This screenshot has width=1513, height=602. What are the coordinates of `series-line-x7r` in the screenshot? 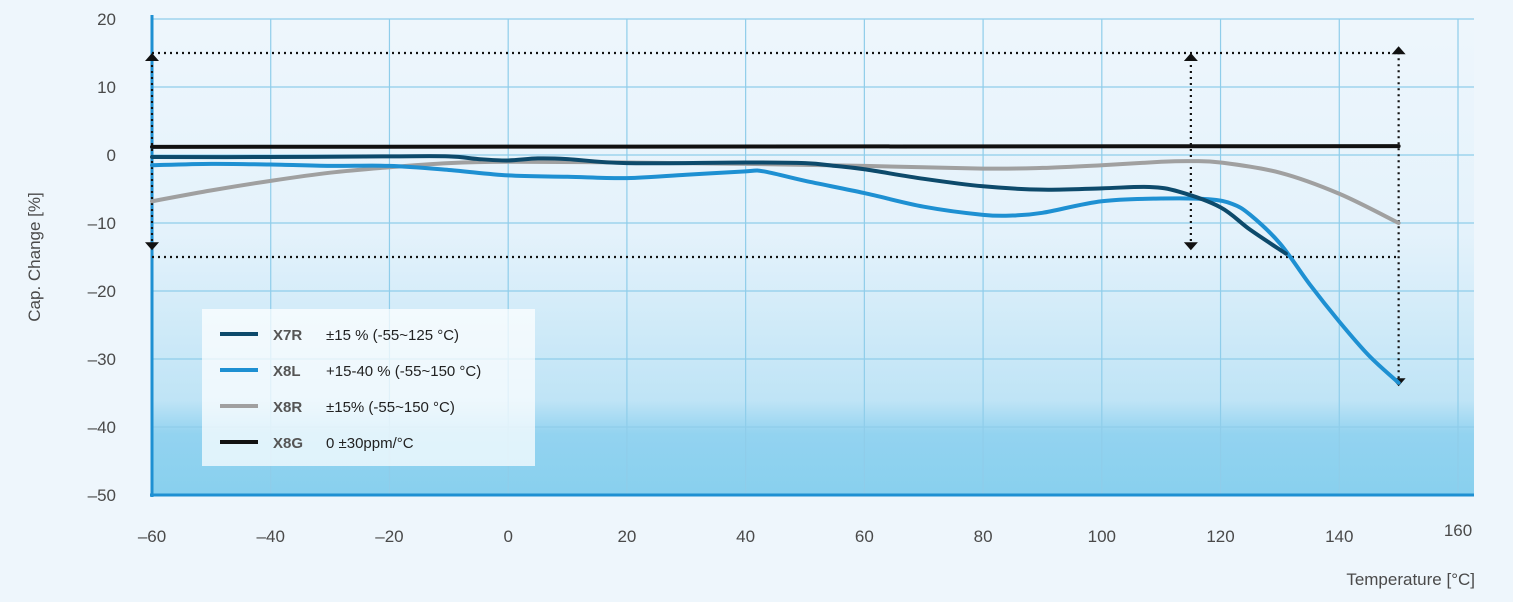 It's located at (719, 205).